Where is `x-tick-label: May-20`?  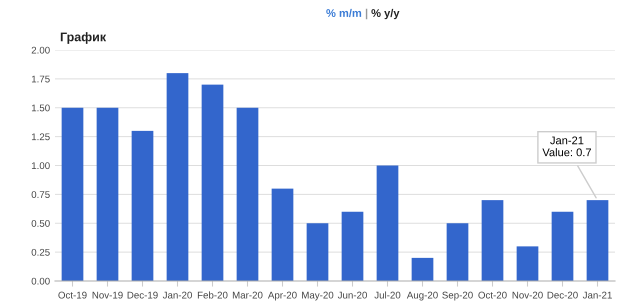 x-tick-label: May-20 is located at coordinates (318, 296).